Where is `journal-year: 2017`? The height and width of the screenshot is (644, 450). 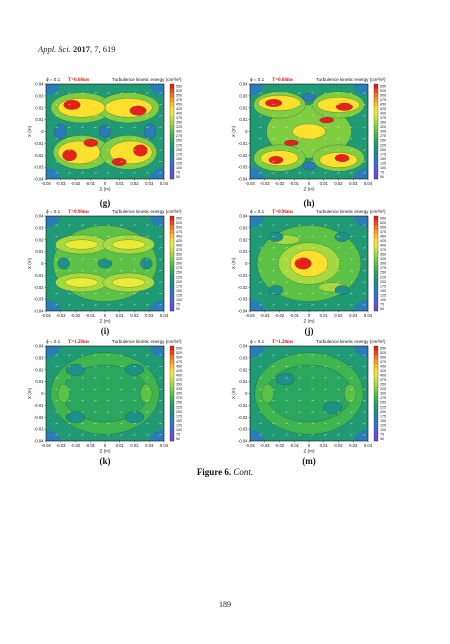
journal-year: 2017 is located at coordinates (81, 49).